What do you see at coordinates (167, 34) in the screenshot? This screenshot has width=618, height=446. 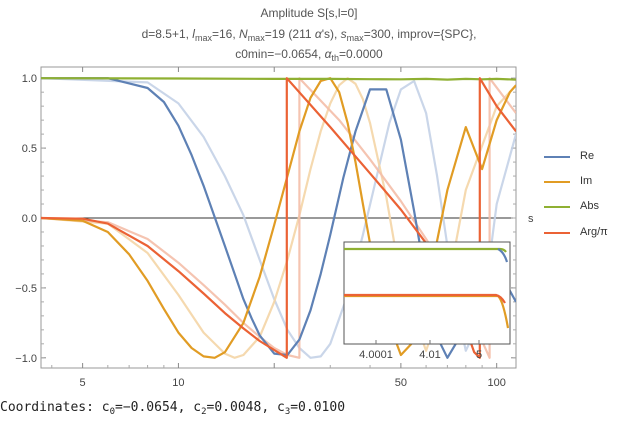 I see `param-d: d=8.5+1,` at bounding box center [167, 34].